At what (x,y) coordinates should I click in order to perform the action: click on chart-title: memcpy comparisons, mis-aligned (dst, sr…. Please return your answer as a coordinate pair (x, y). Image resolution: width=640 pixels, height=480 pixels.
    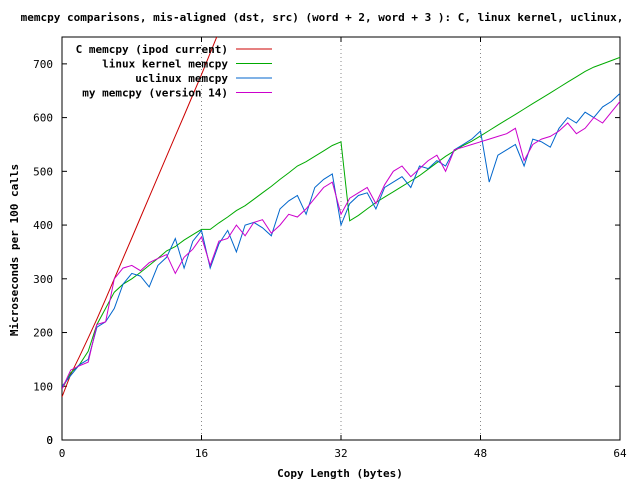
    Looking at the image, I should click on (322, 17).